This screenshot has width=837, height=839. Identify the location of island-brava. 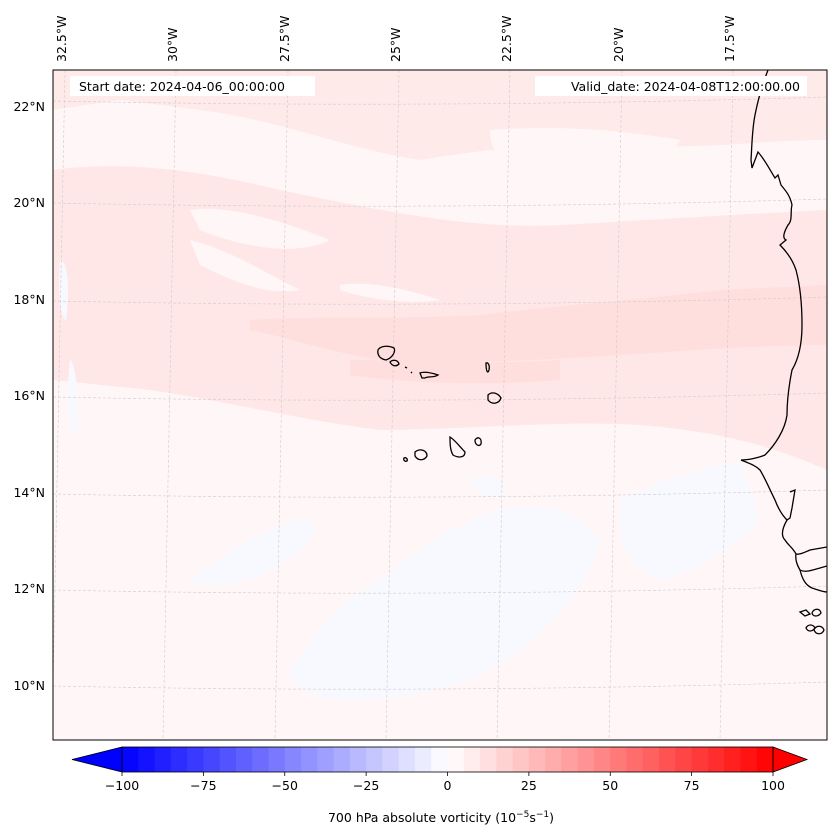
(405, 459).